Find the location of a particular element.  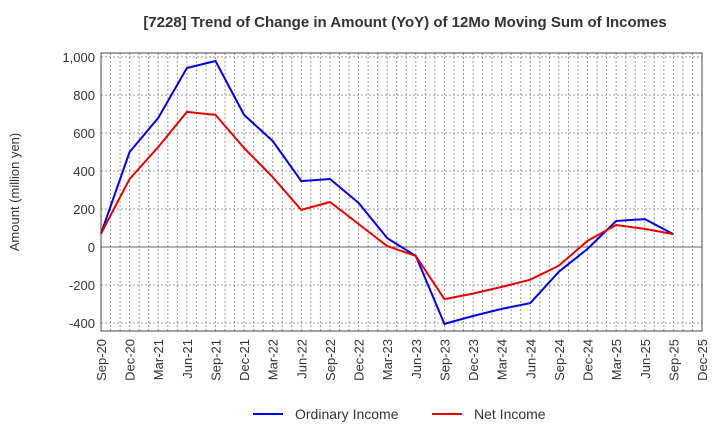

y-tick-label: 1,000 is located at coordinates (78, 57).